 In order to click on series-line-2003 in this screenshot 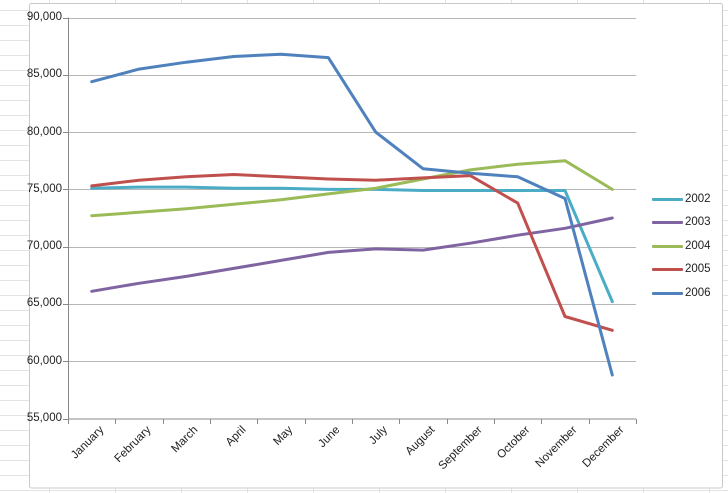, I will do `click(352, 254)`.